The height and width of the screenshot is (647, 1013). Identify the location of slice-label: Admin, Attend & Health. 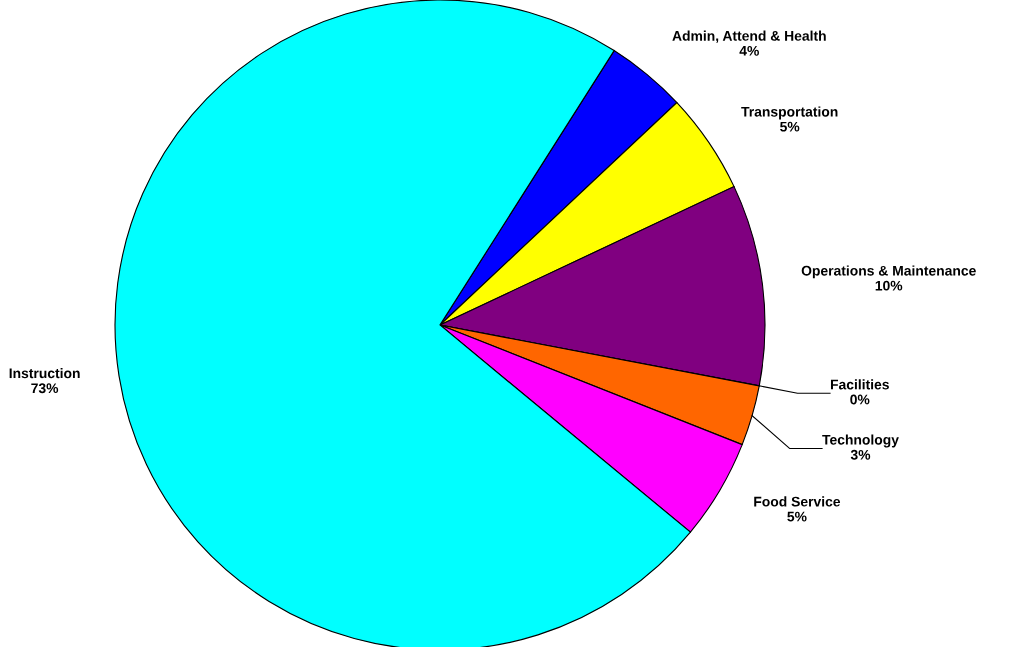
(749, 36).